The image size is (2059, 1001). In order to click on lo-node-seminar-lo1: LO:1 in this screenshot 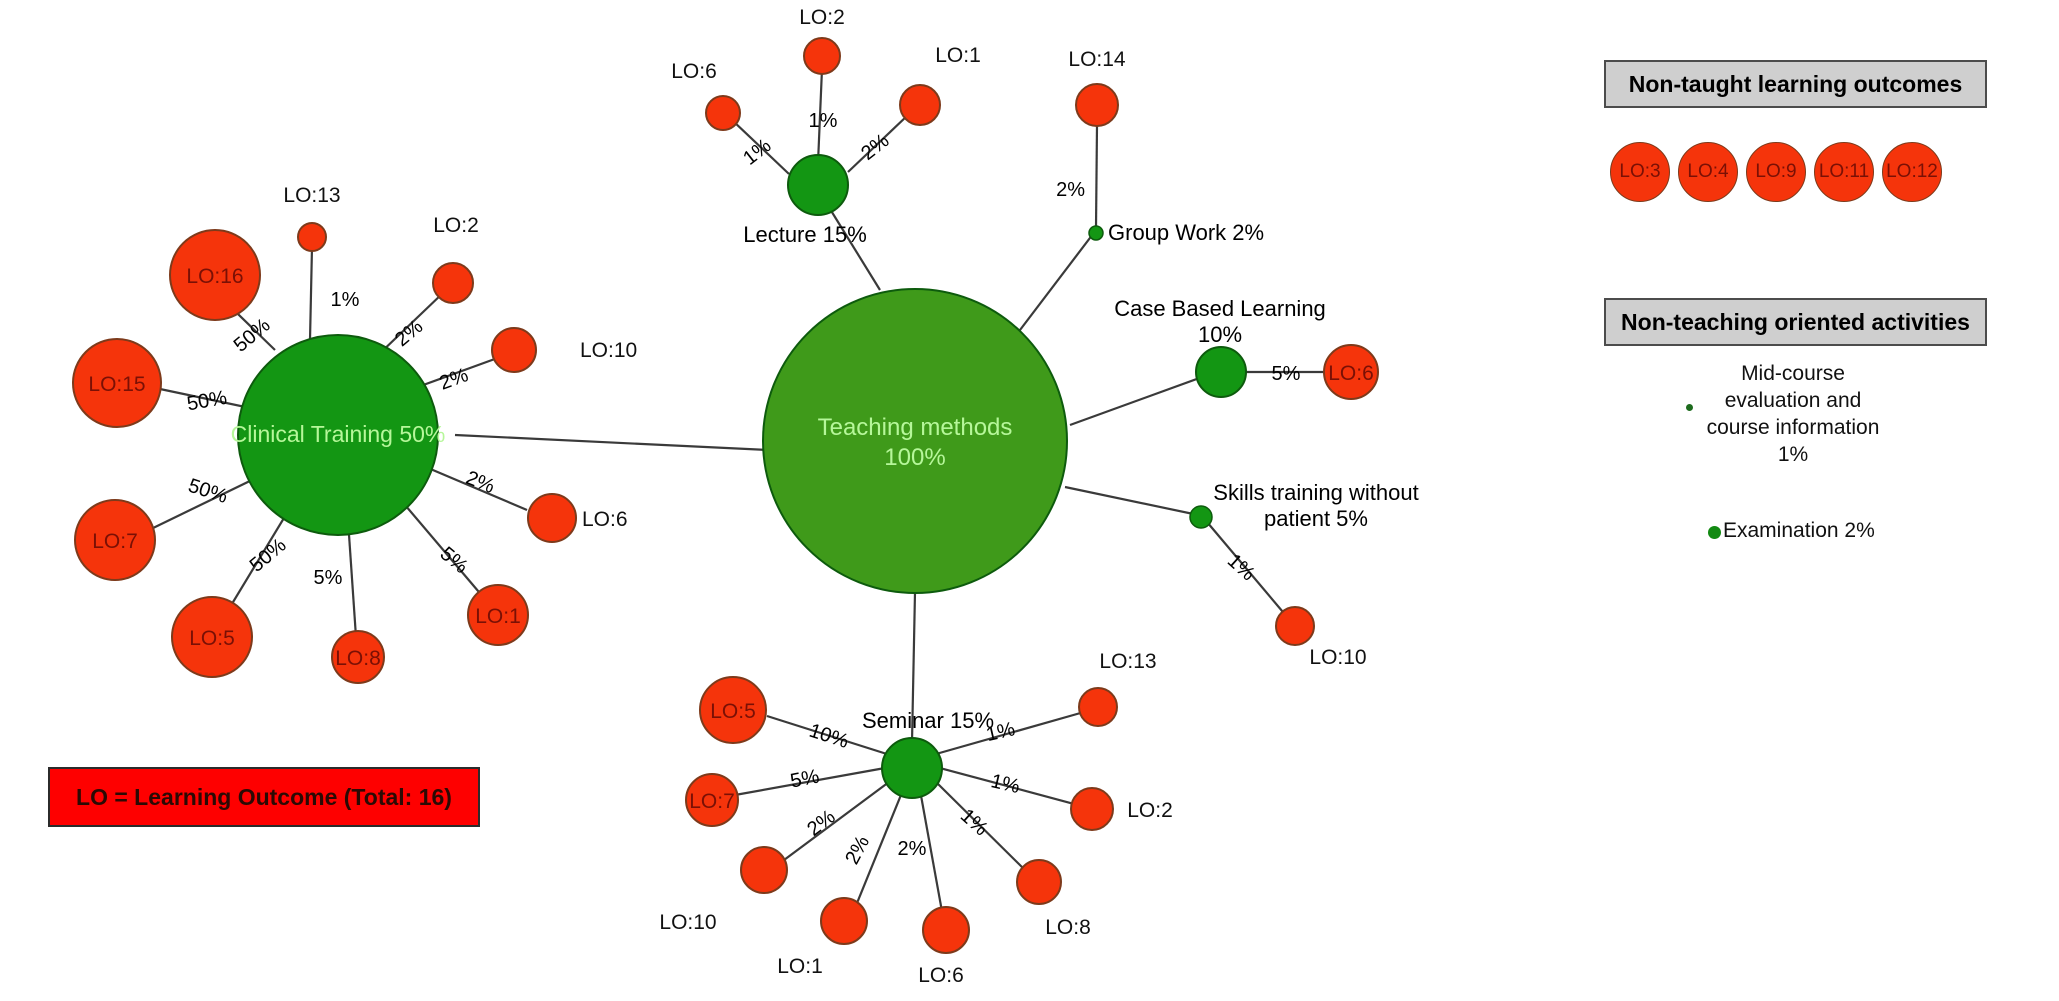, I will do `click(822, 937)`.